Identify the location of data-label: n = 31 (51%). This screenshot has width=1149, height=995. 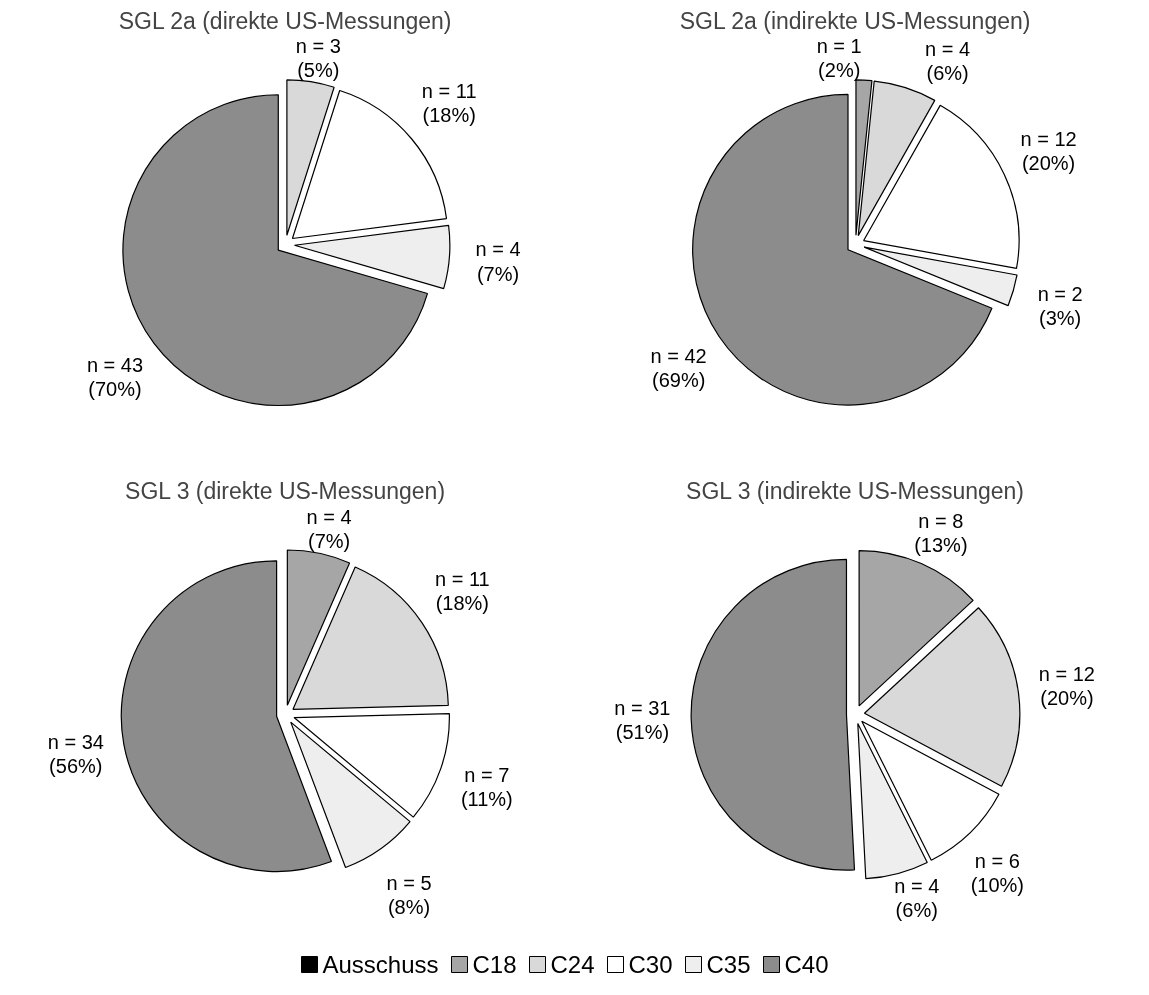
(642, 720).